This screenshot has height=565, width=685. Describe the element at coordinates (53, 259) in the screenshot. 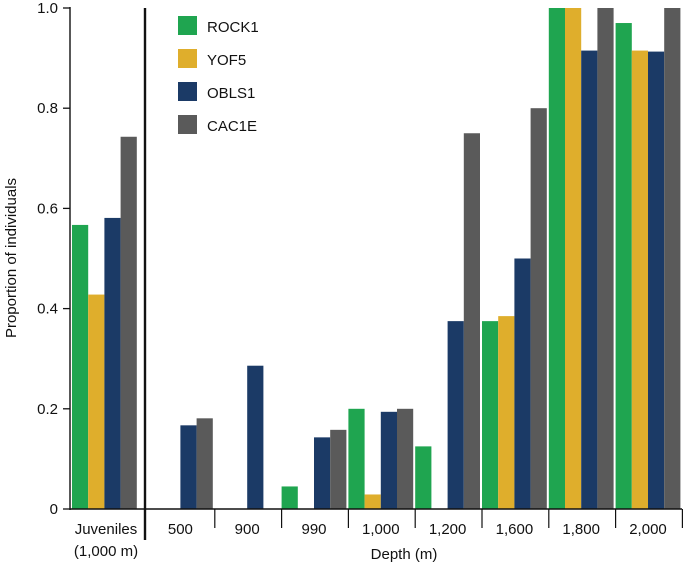

I see `y-ticks-layer: 0 0.2 0.4 0.6 0.8 1.0` at that location.